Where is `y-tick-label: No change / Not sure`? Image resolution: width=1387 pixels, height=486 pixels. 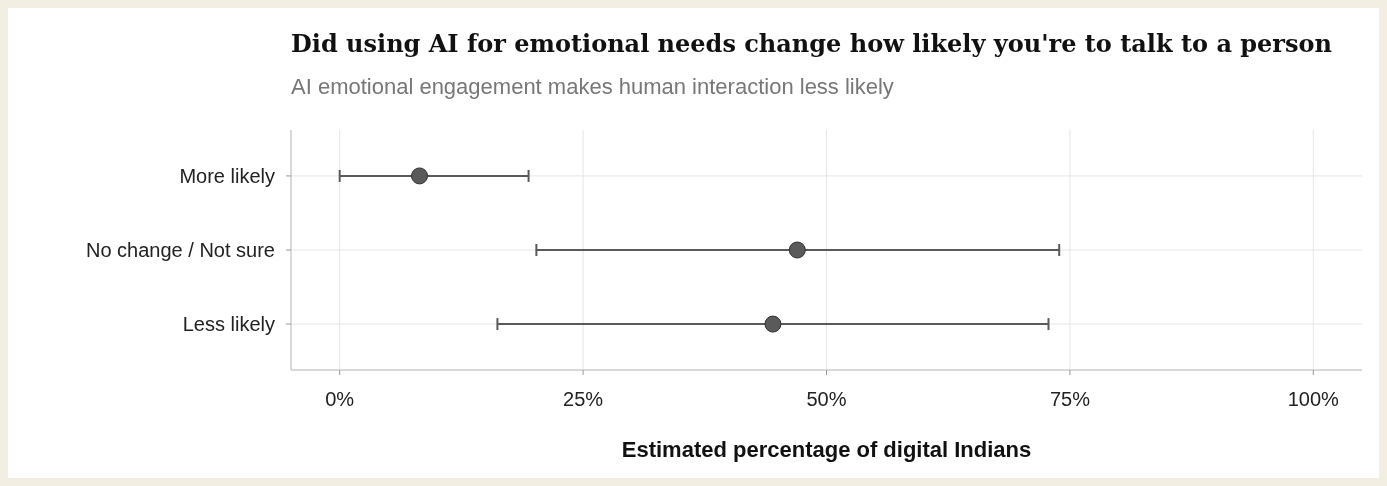 y-tick-label: No change / Not sure is located at coordinates (180, 250).